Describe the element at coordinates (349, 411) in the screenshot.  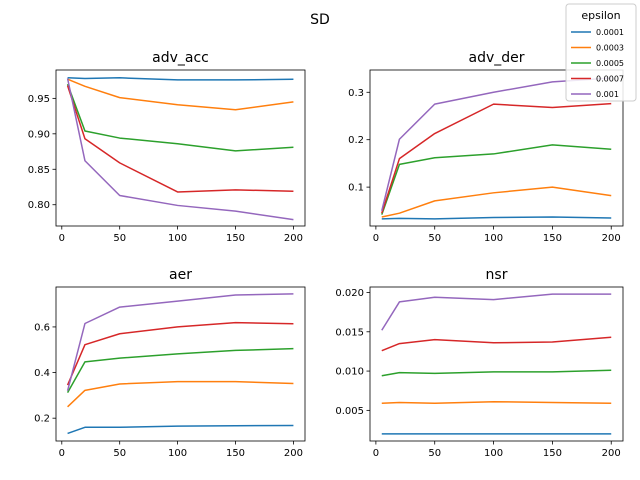
I see `y-tick-label: 0.005` at that location.